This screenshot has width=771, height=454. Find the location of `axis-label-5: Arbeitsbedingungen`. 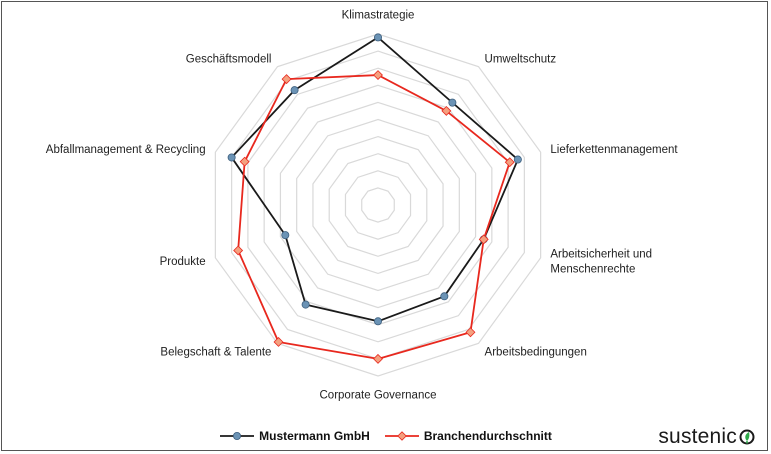

axis-label-5: Arbeitsbedingungen is located at coordinates (536, 353).